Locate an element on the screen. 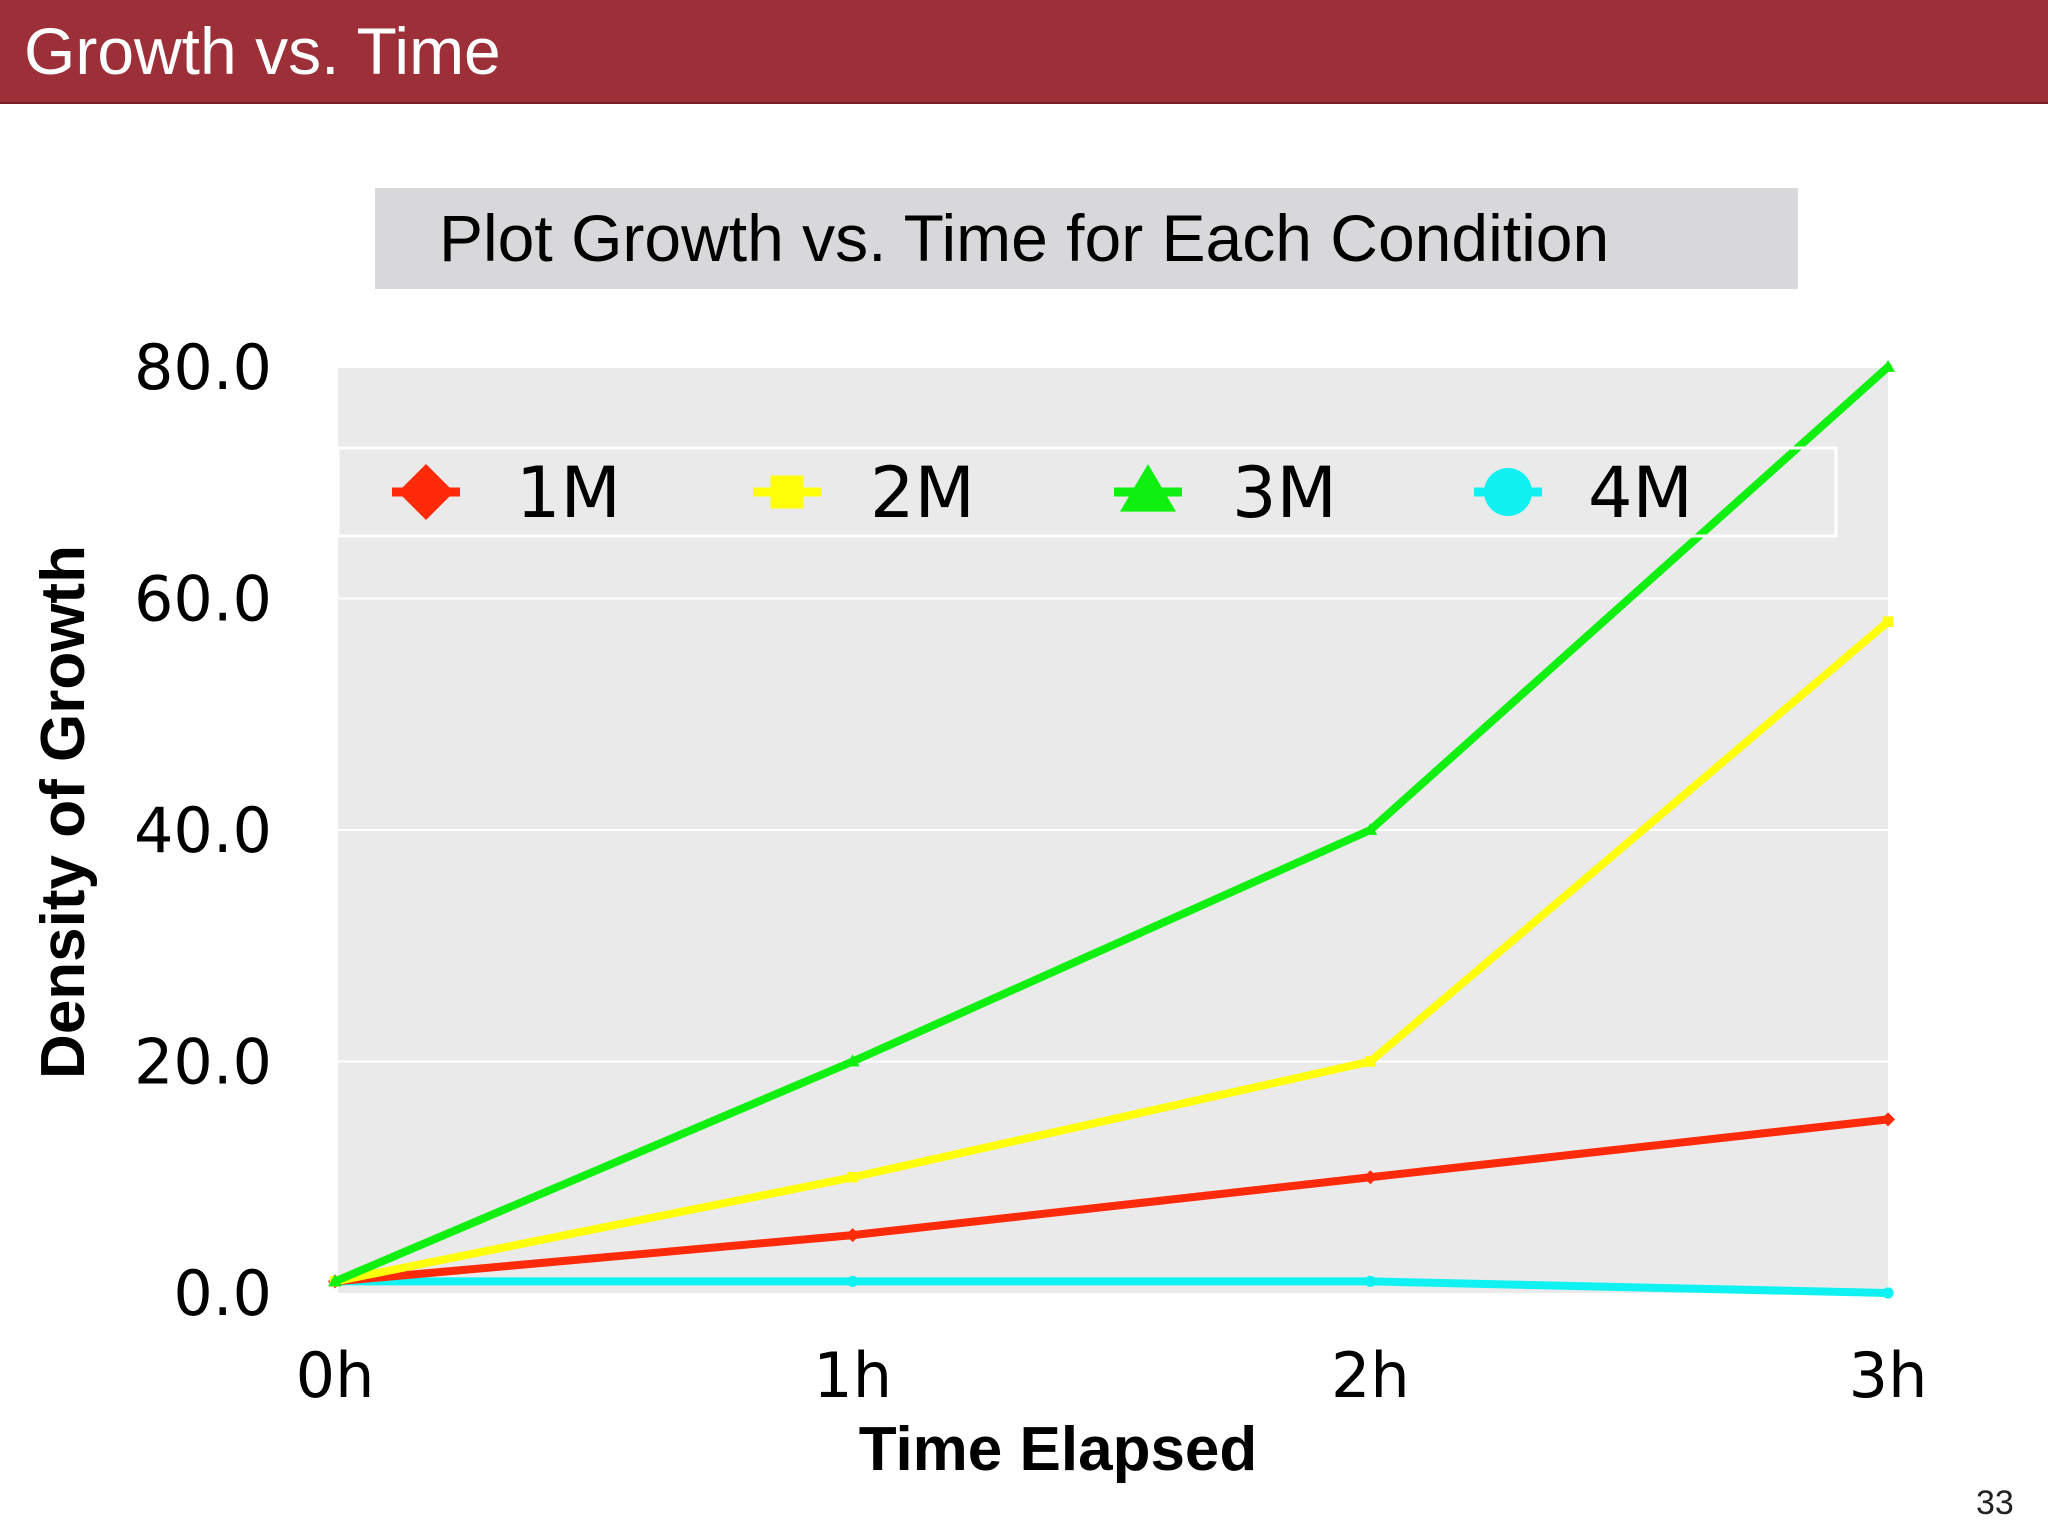 The image size is (2048, 1536). legend-label-1M: 1M is located at coordinates (568, 493).